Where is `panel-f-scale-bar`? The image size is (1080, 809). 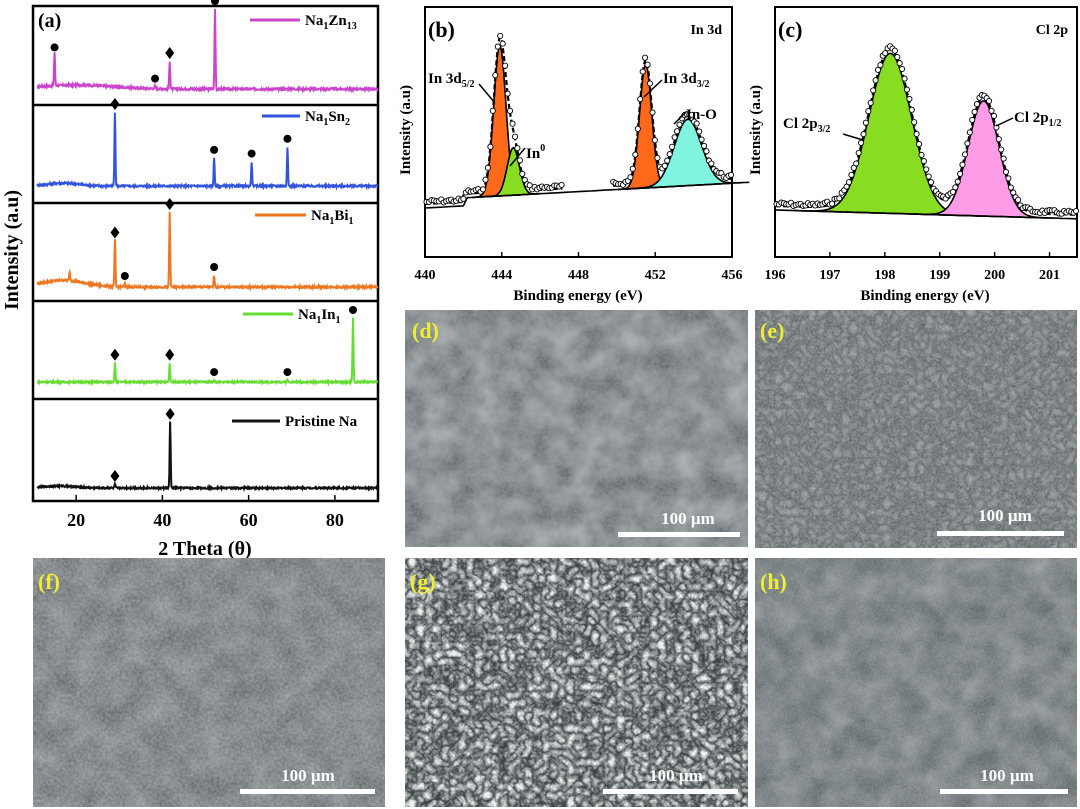
panel-f-scale-bar is located at coordinates (307, 791).